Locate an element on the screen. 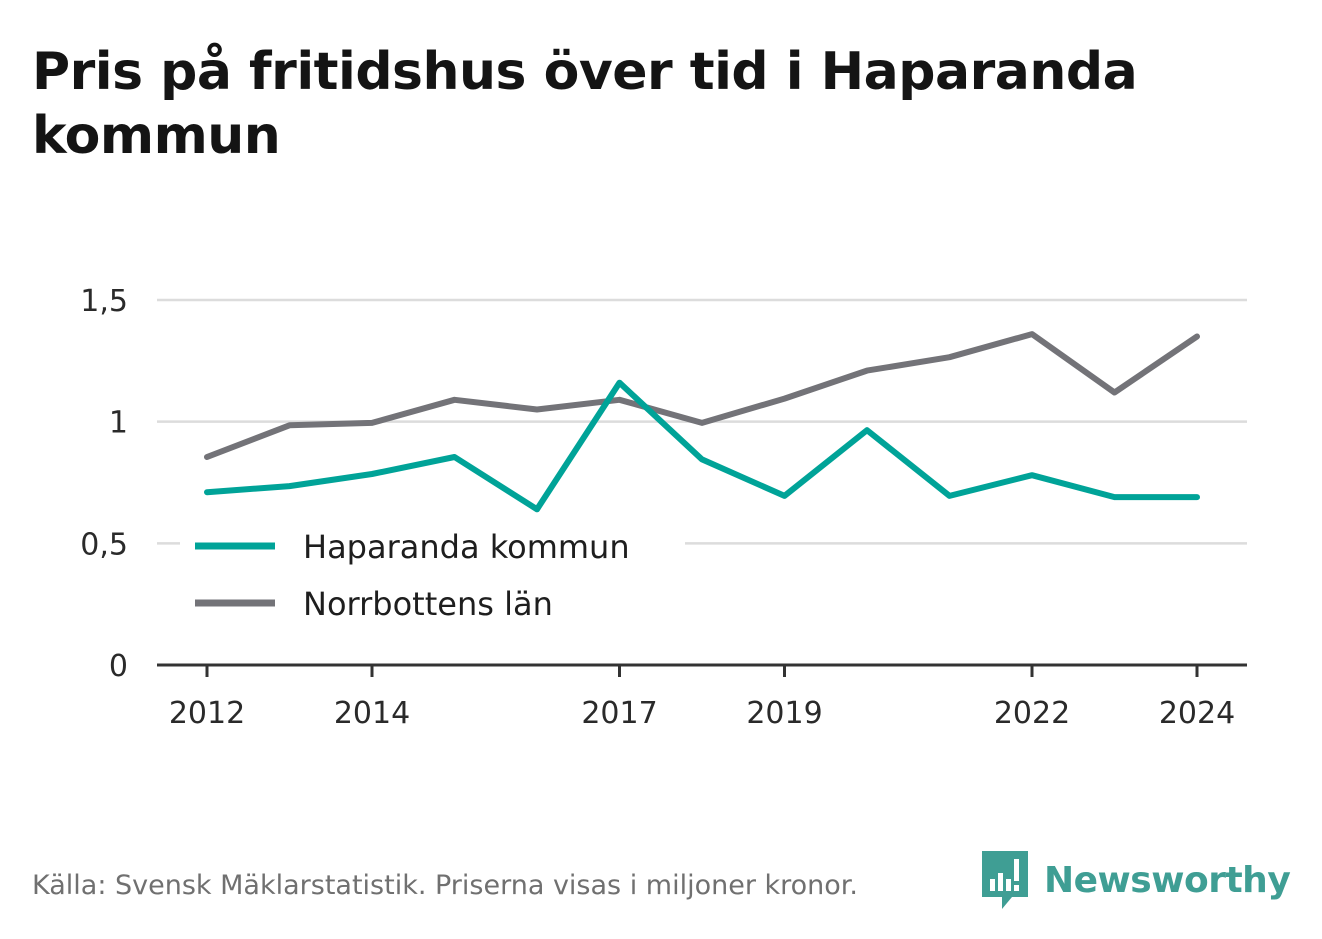  x-tick-label: 2024 is located at coordinates (1197, 713).